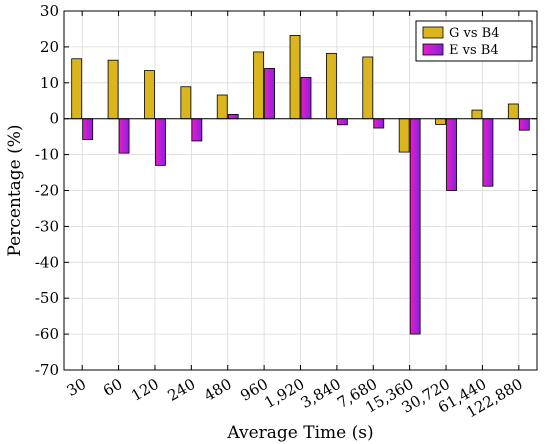  I want to click on x-tick-label: 240, so click(182, 390).